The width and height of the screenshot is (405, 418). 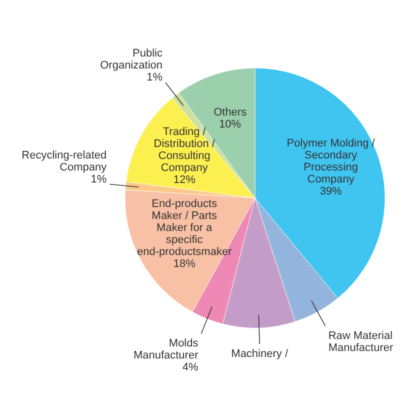 What do you see at coordinates (132, 60) in the screenshot?
I see `slice-label: Public Organization` at bounding box center [132, 60].